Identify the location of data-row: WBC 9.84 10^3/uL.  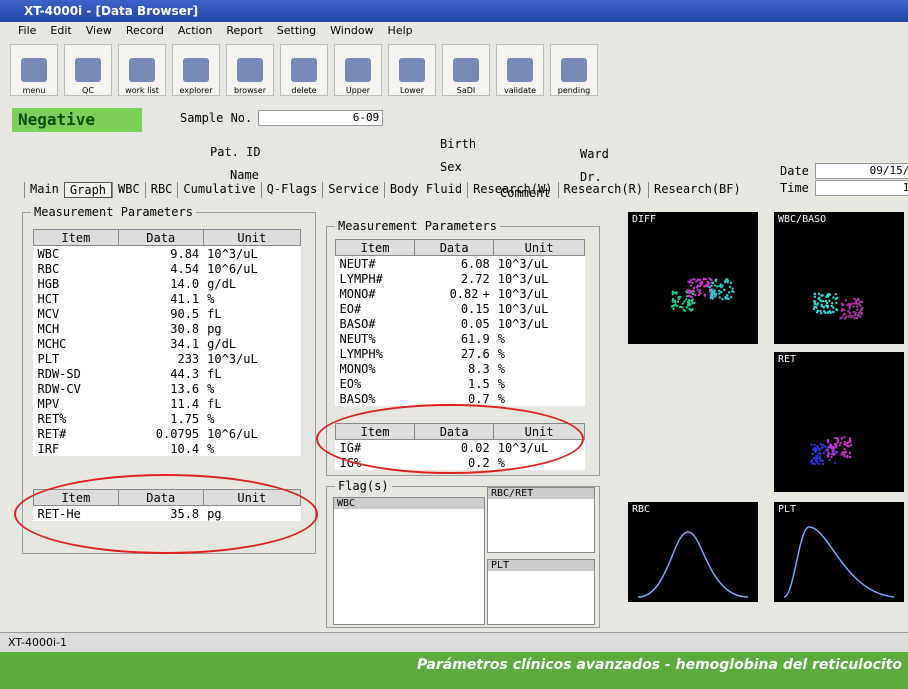
(167, 254).